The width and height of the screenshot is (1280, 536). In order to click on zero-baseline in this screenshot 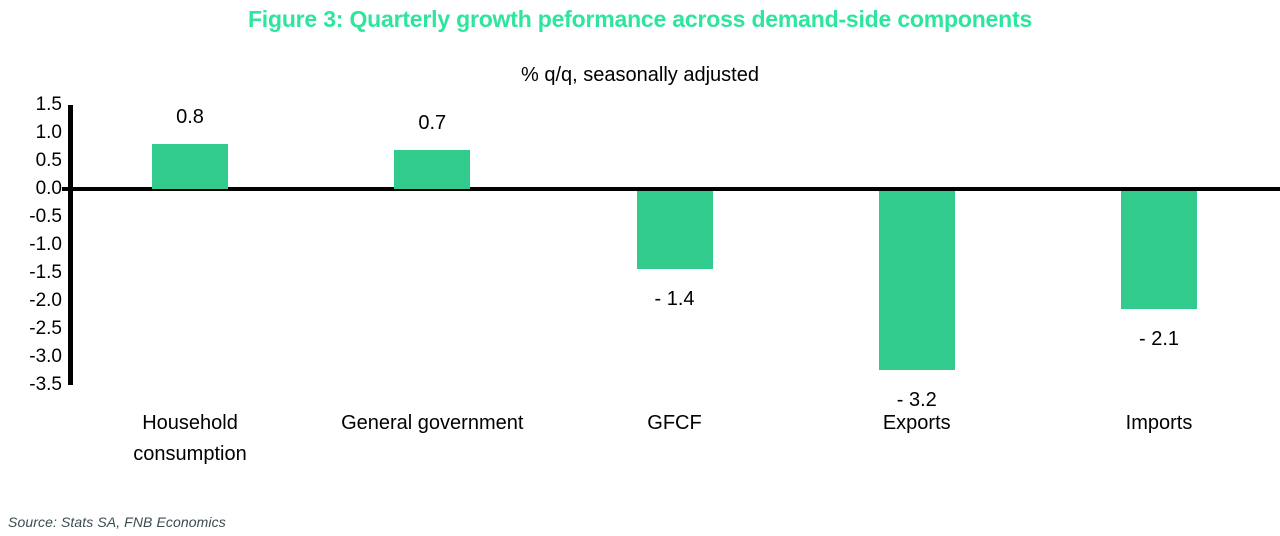, I will do `click(671, 189)`.